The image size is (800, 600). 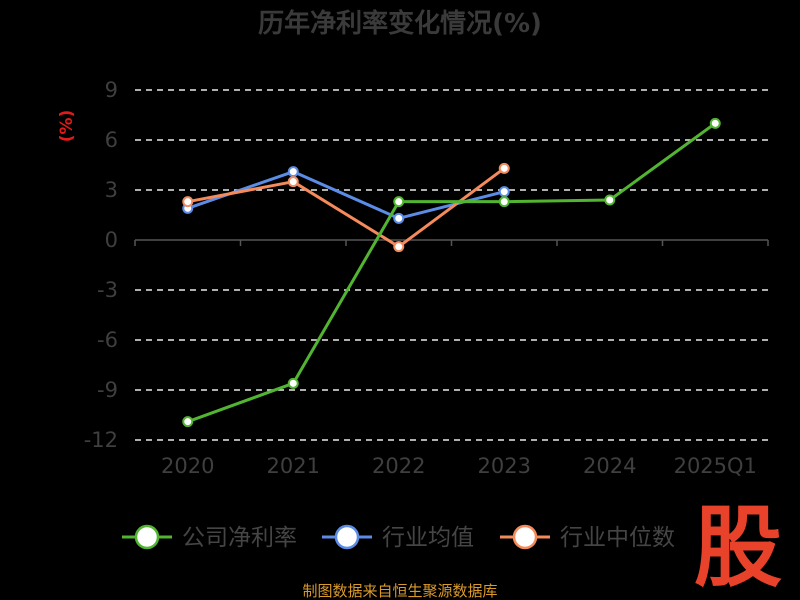 What do you see at coordinates (399, 591) in the screenshot?
I see `source-label: 制图数据来自恒生聚源数据库` at bounding box center [399, 591].